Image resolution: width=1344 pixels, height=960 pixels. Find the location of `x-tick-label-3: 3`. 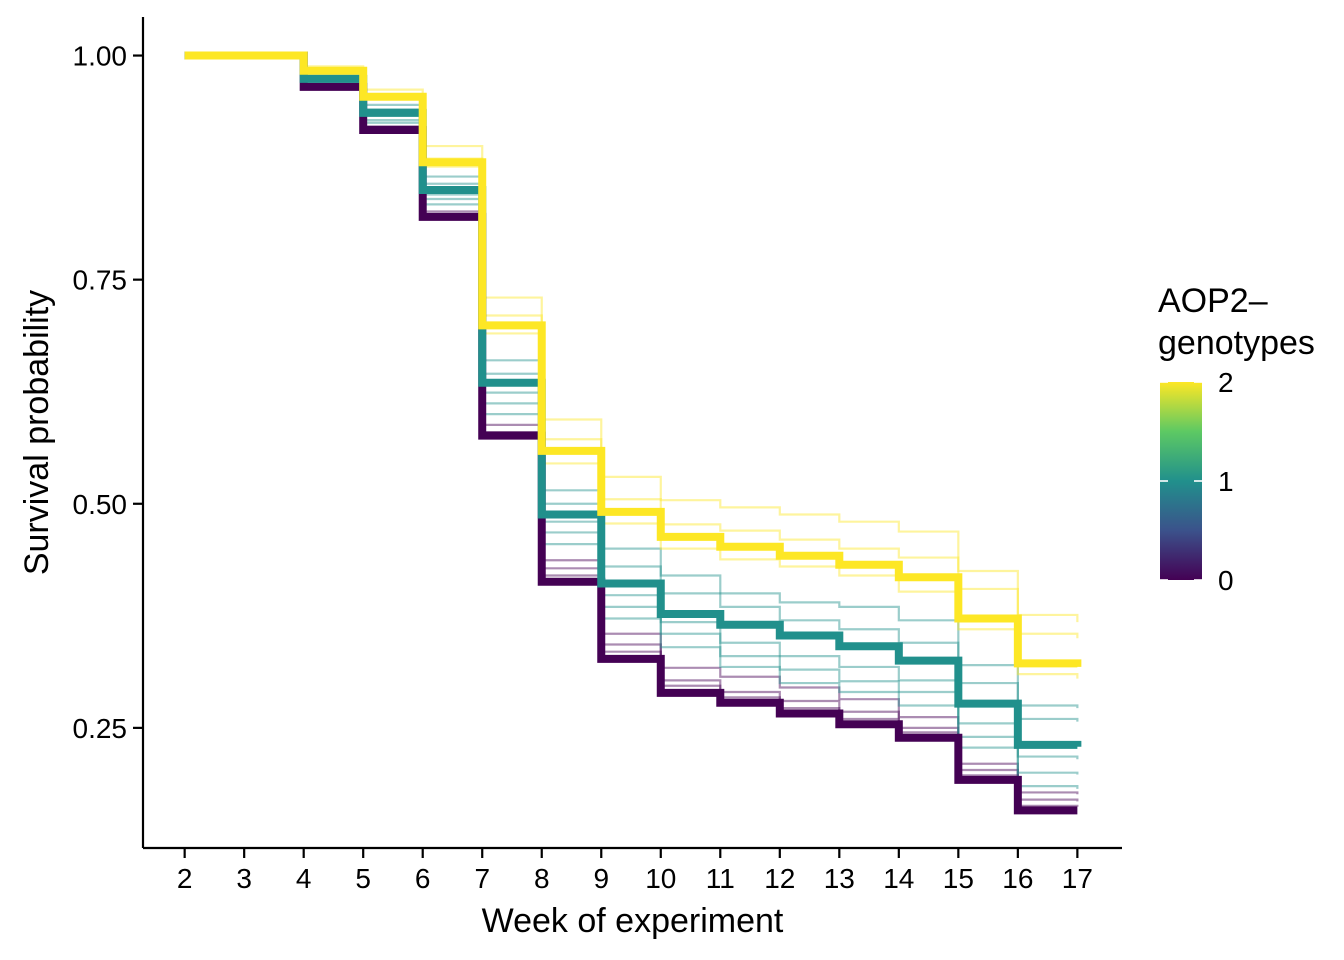

x-tick-label-3: 3 is located at coordinates (244, 878).